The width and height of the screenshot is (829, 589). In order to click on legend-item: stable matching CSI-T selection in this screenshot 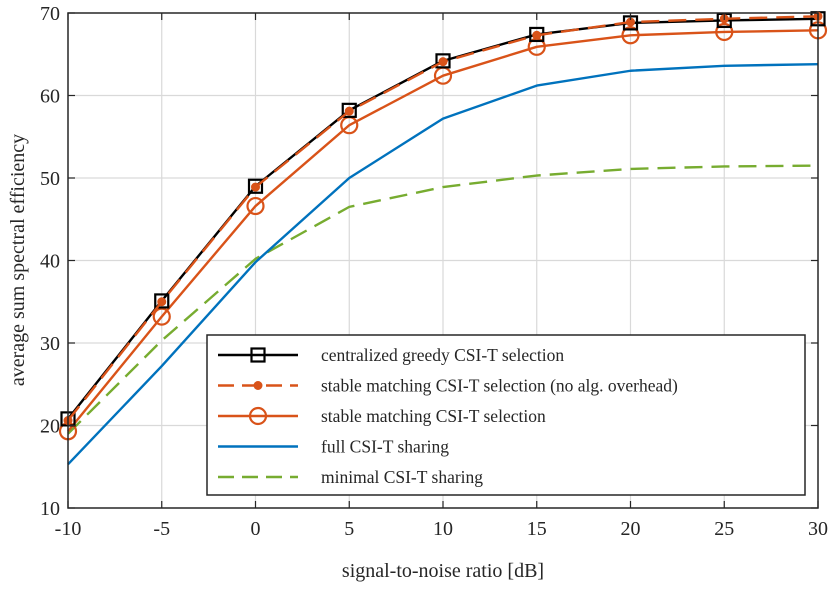, I will do `click(382, 416)`.